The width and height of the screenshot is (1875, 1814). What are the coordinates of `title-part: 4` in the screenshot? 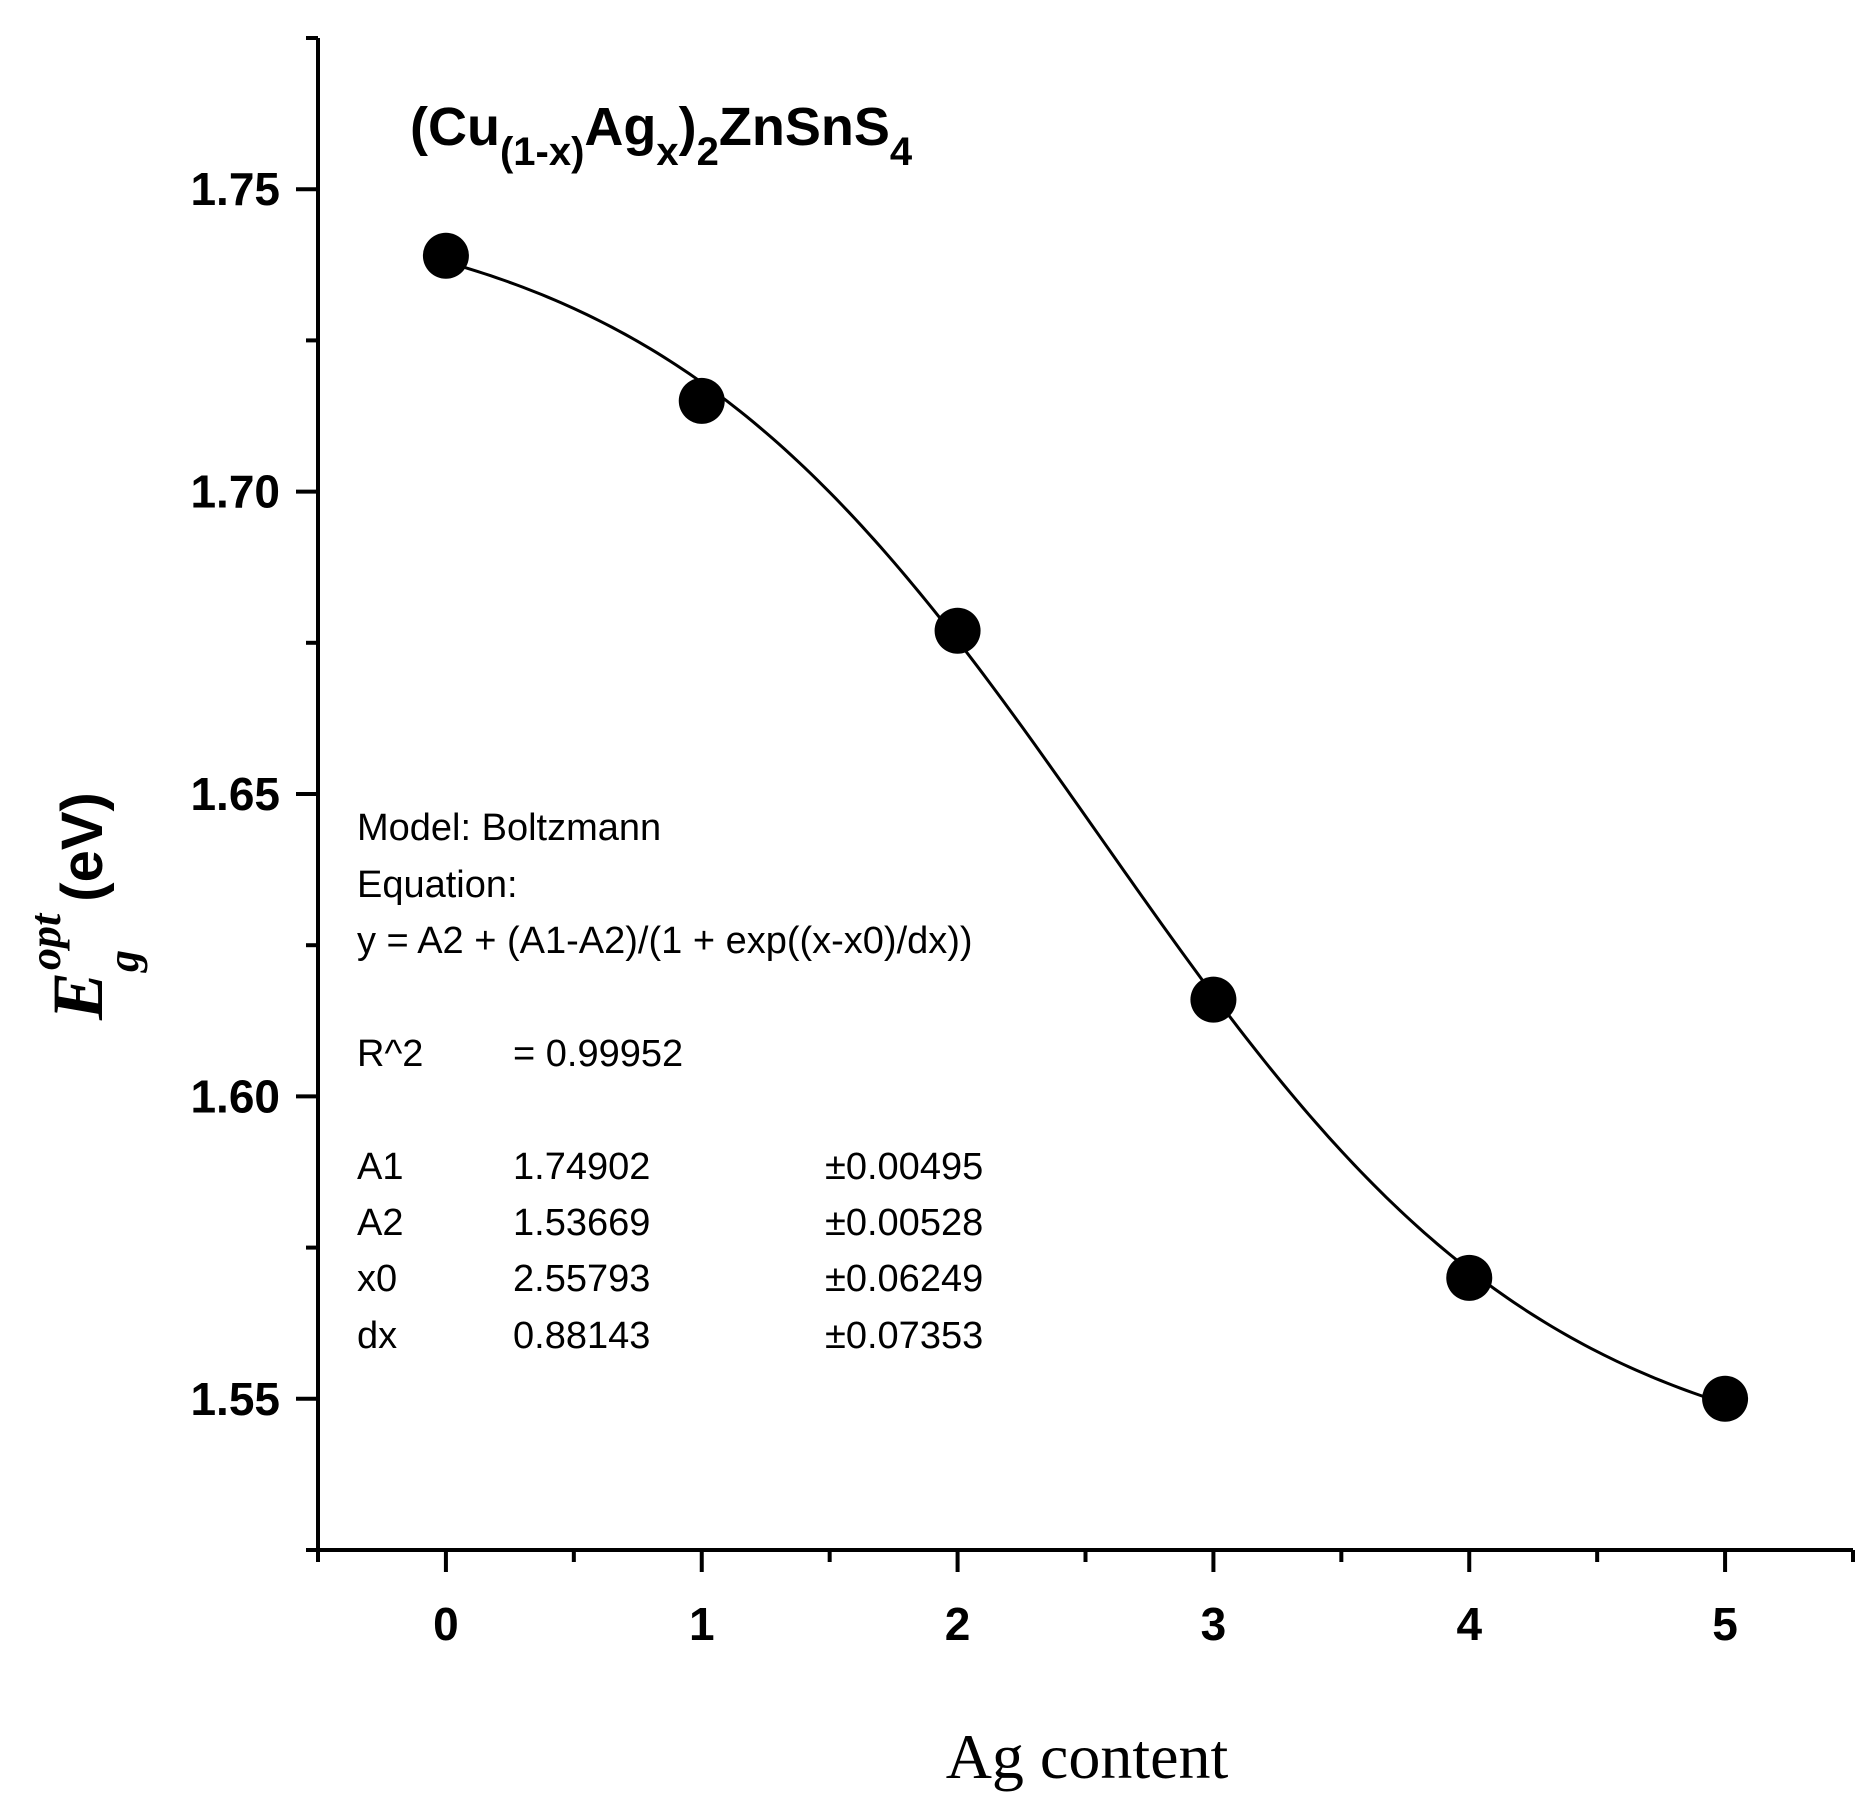 It's located at (901, 152).